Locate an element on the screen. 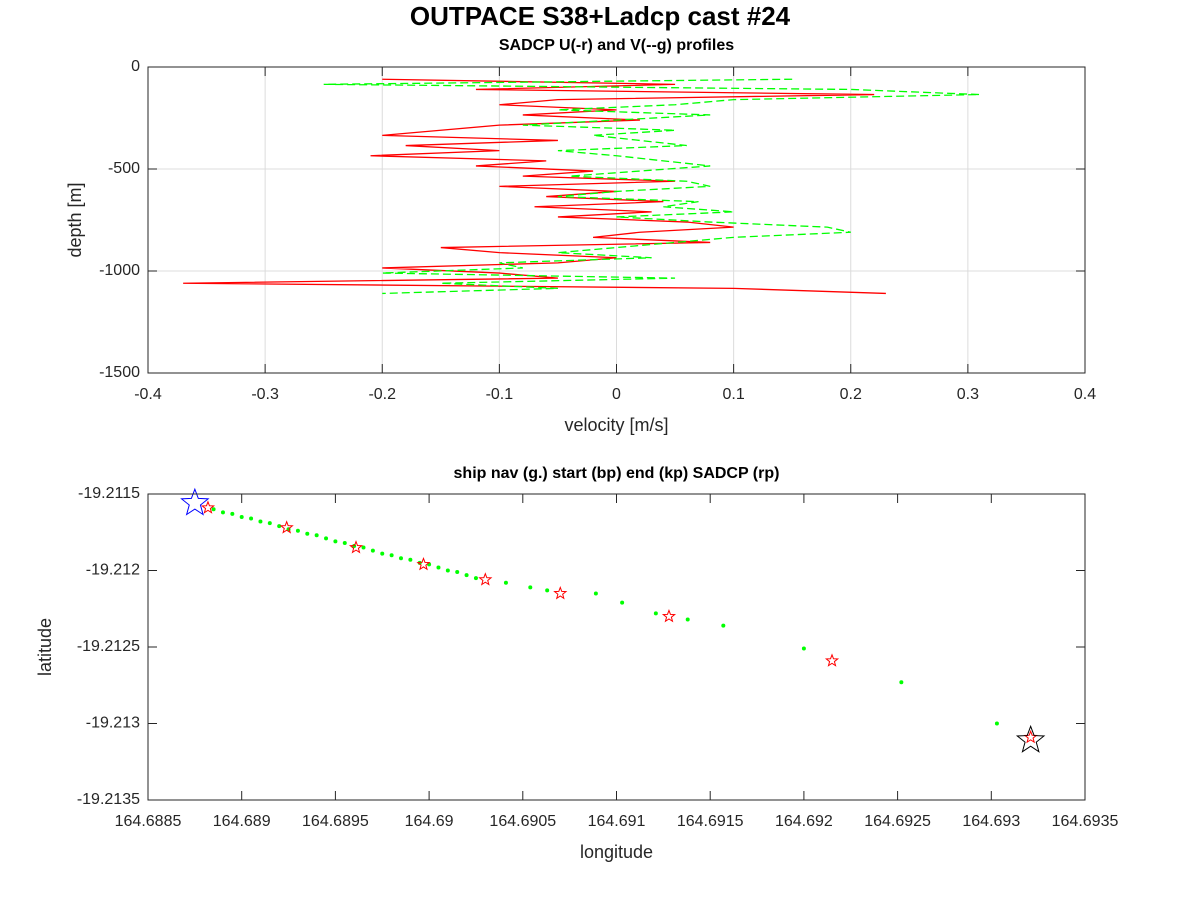  x-tick-label: 164.691 is located at coordinates (617, 821).